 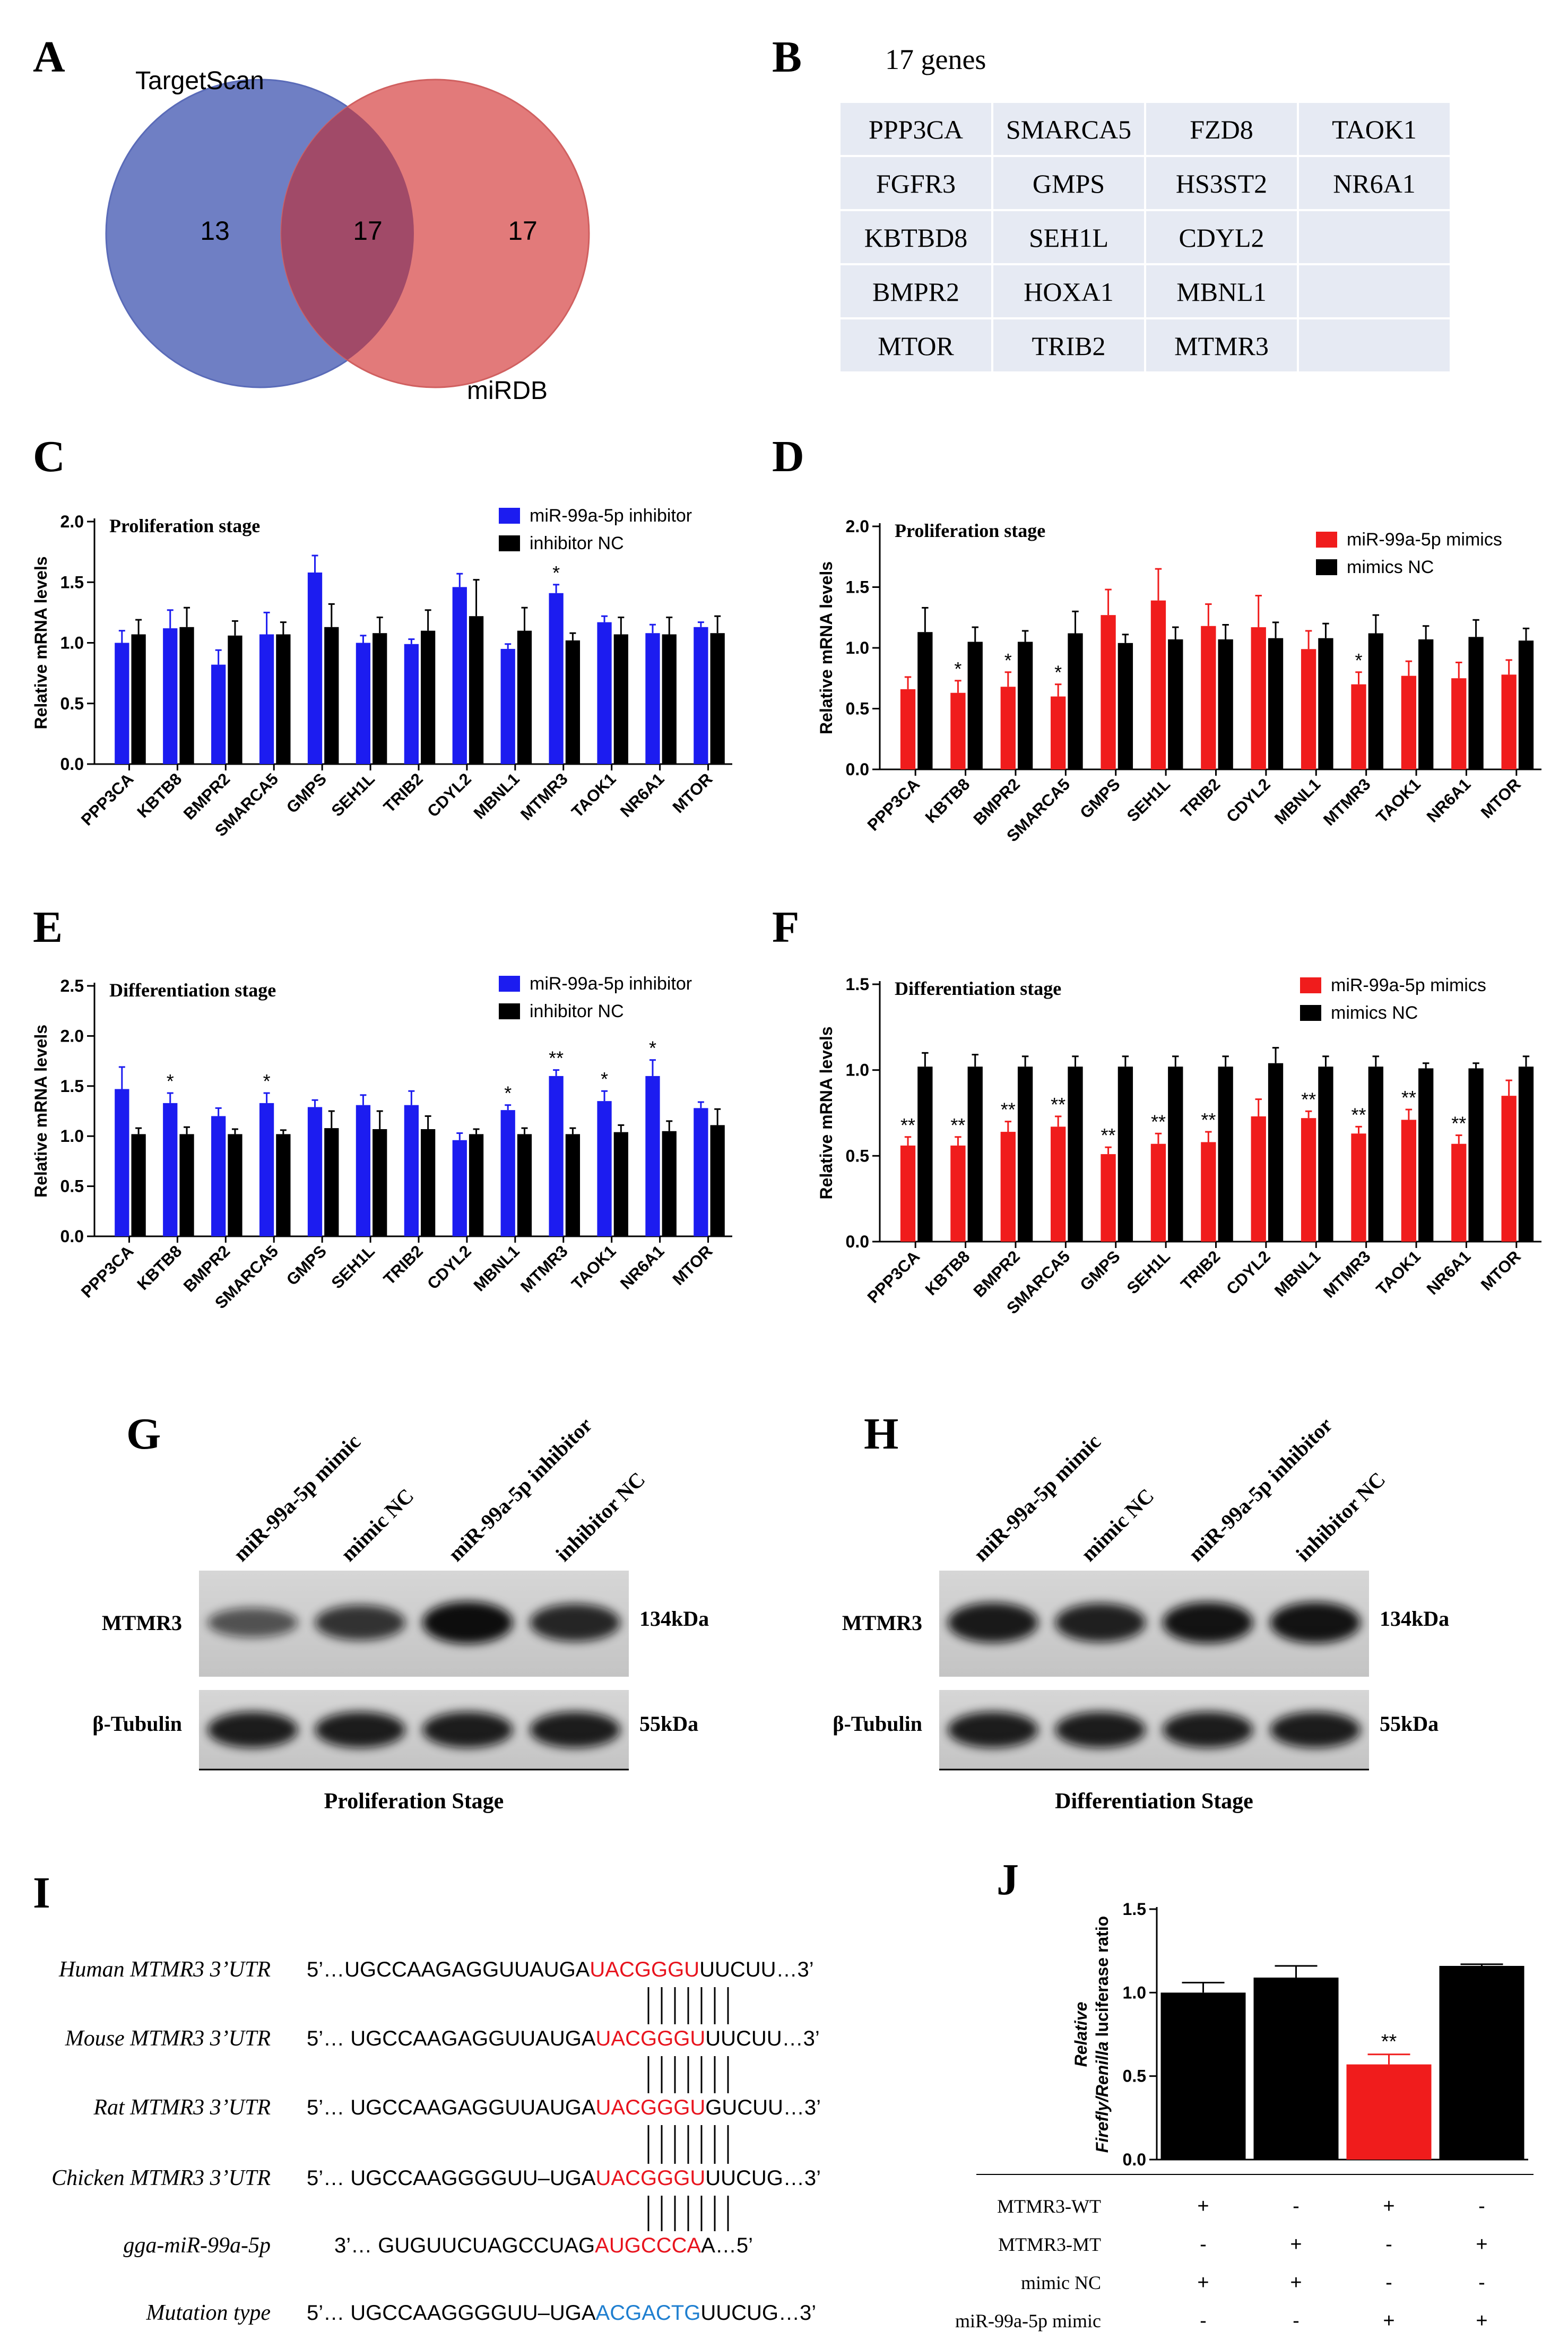 I want to click on x-tick-label: GMPS, so click(x=1099, y=1270).